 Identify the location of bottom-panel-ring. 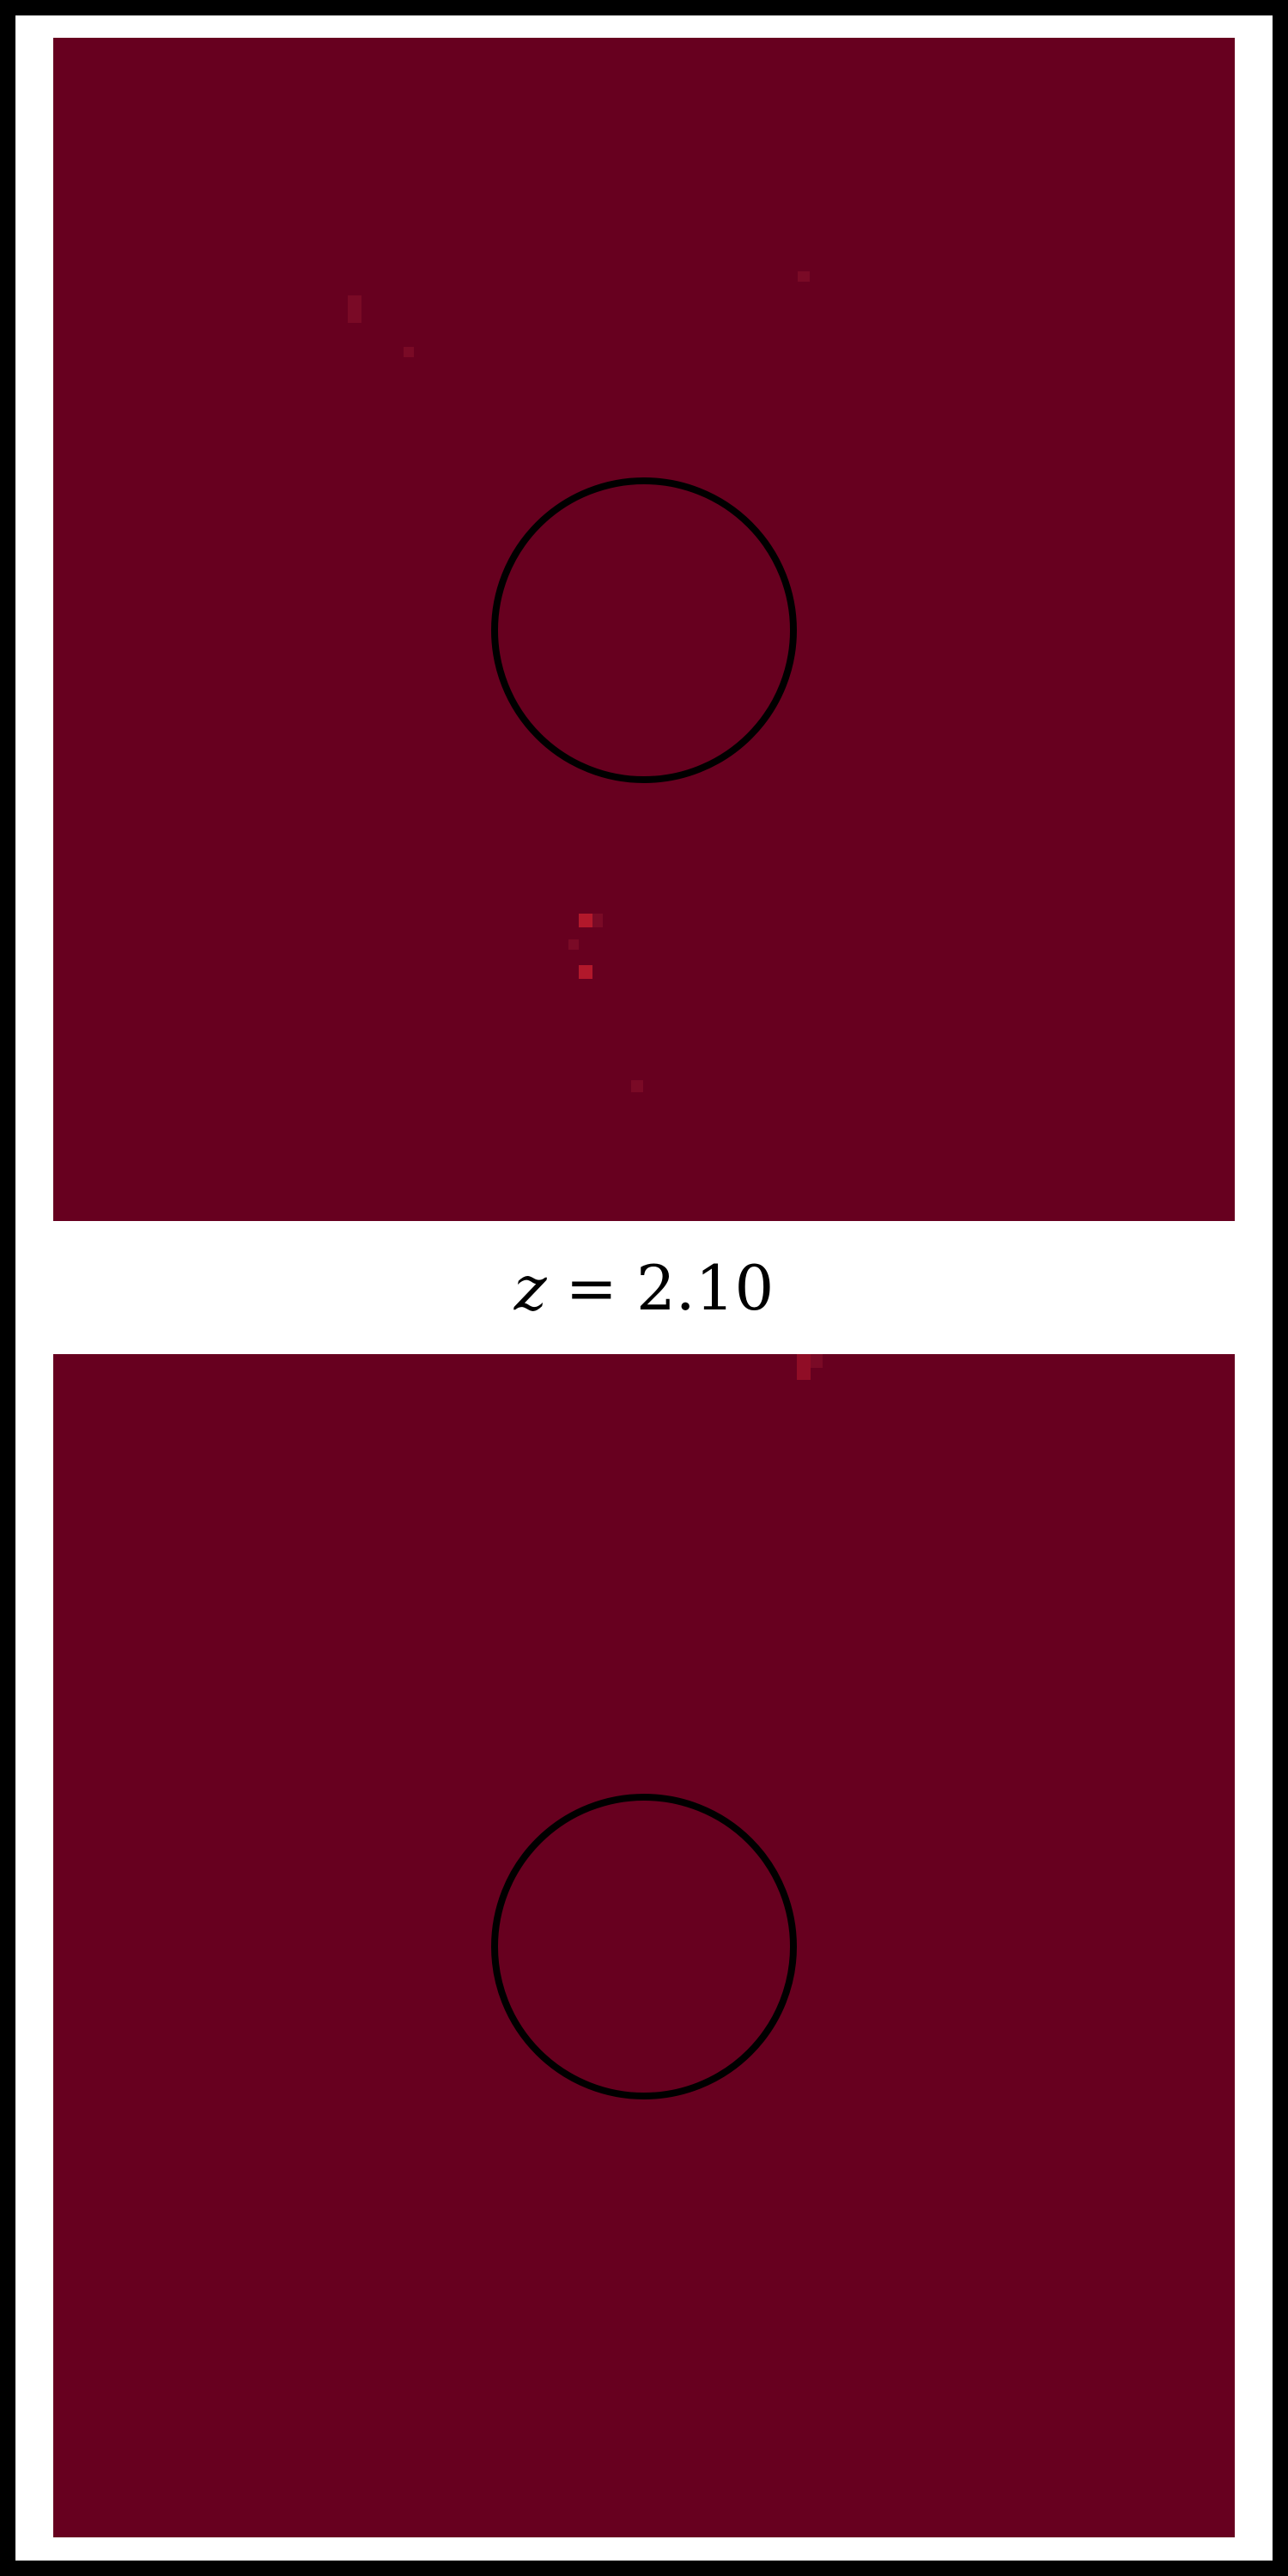
(644, 1946).